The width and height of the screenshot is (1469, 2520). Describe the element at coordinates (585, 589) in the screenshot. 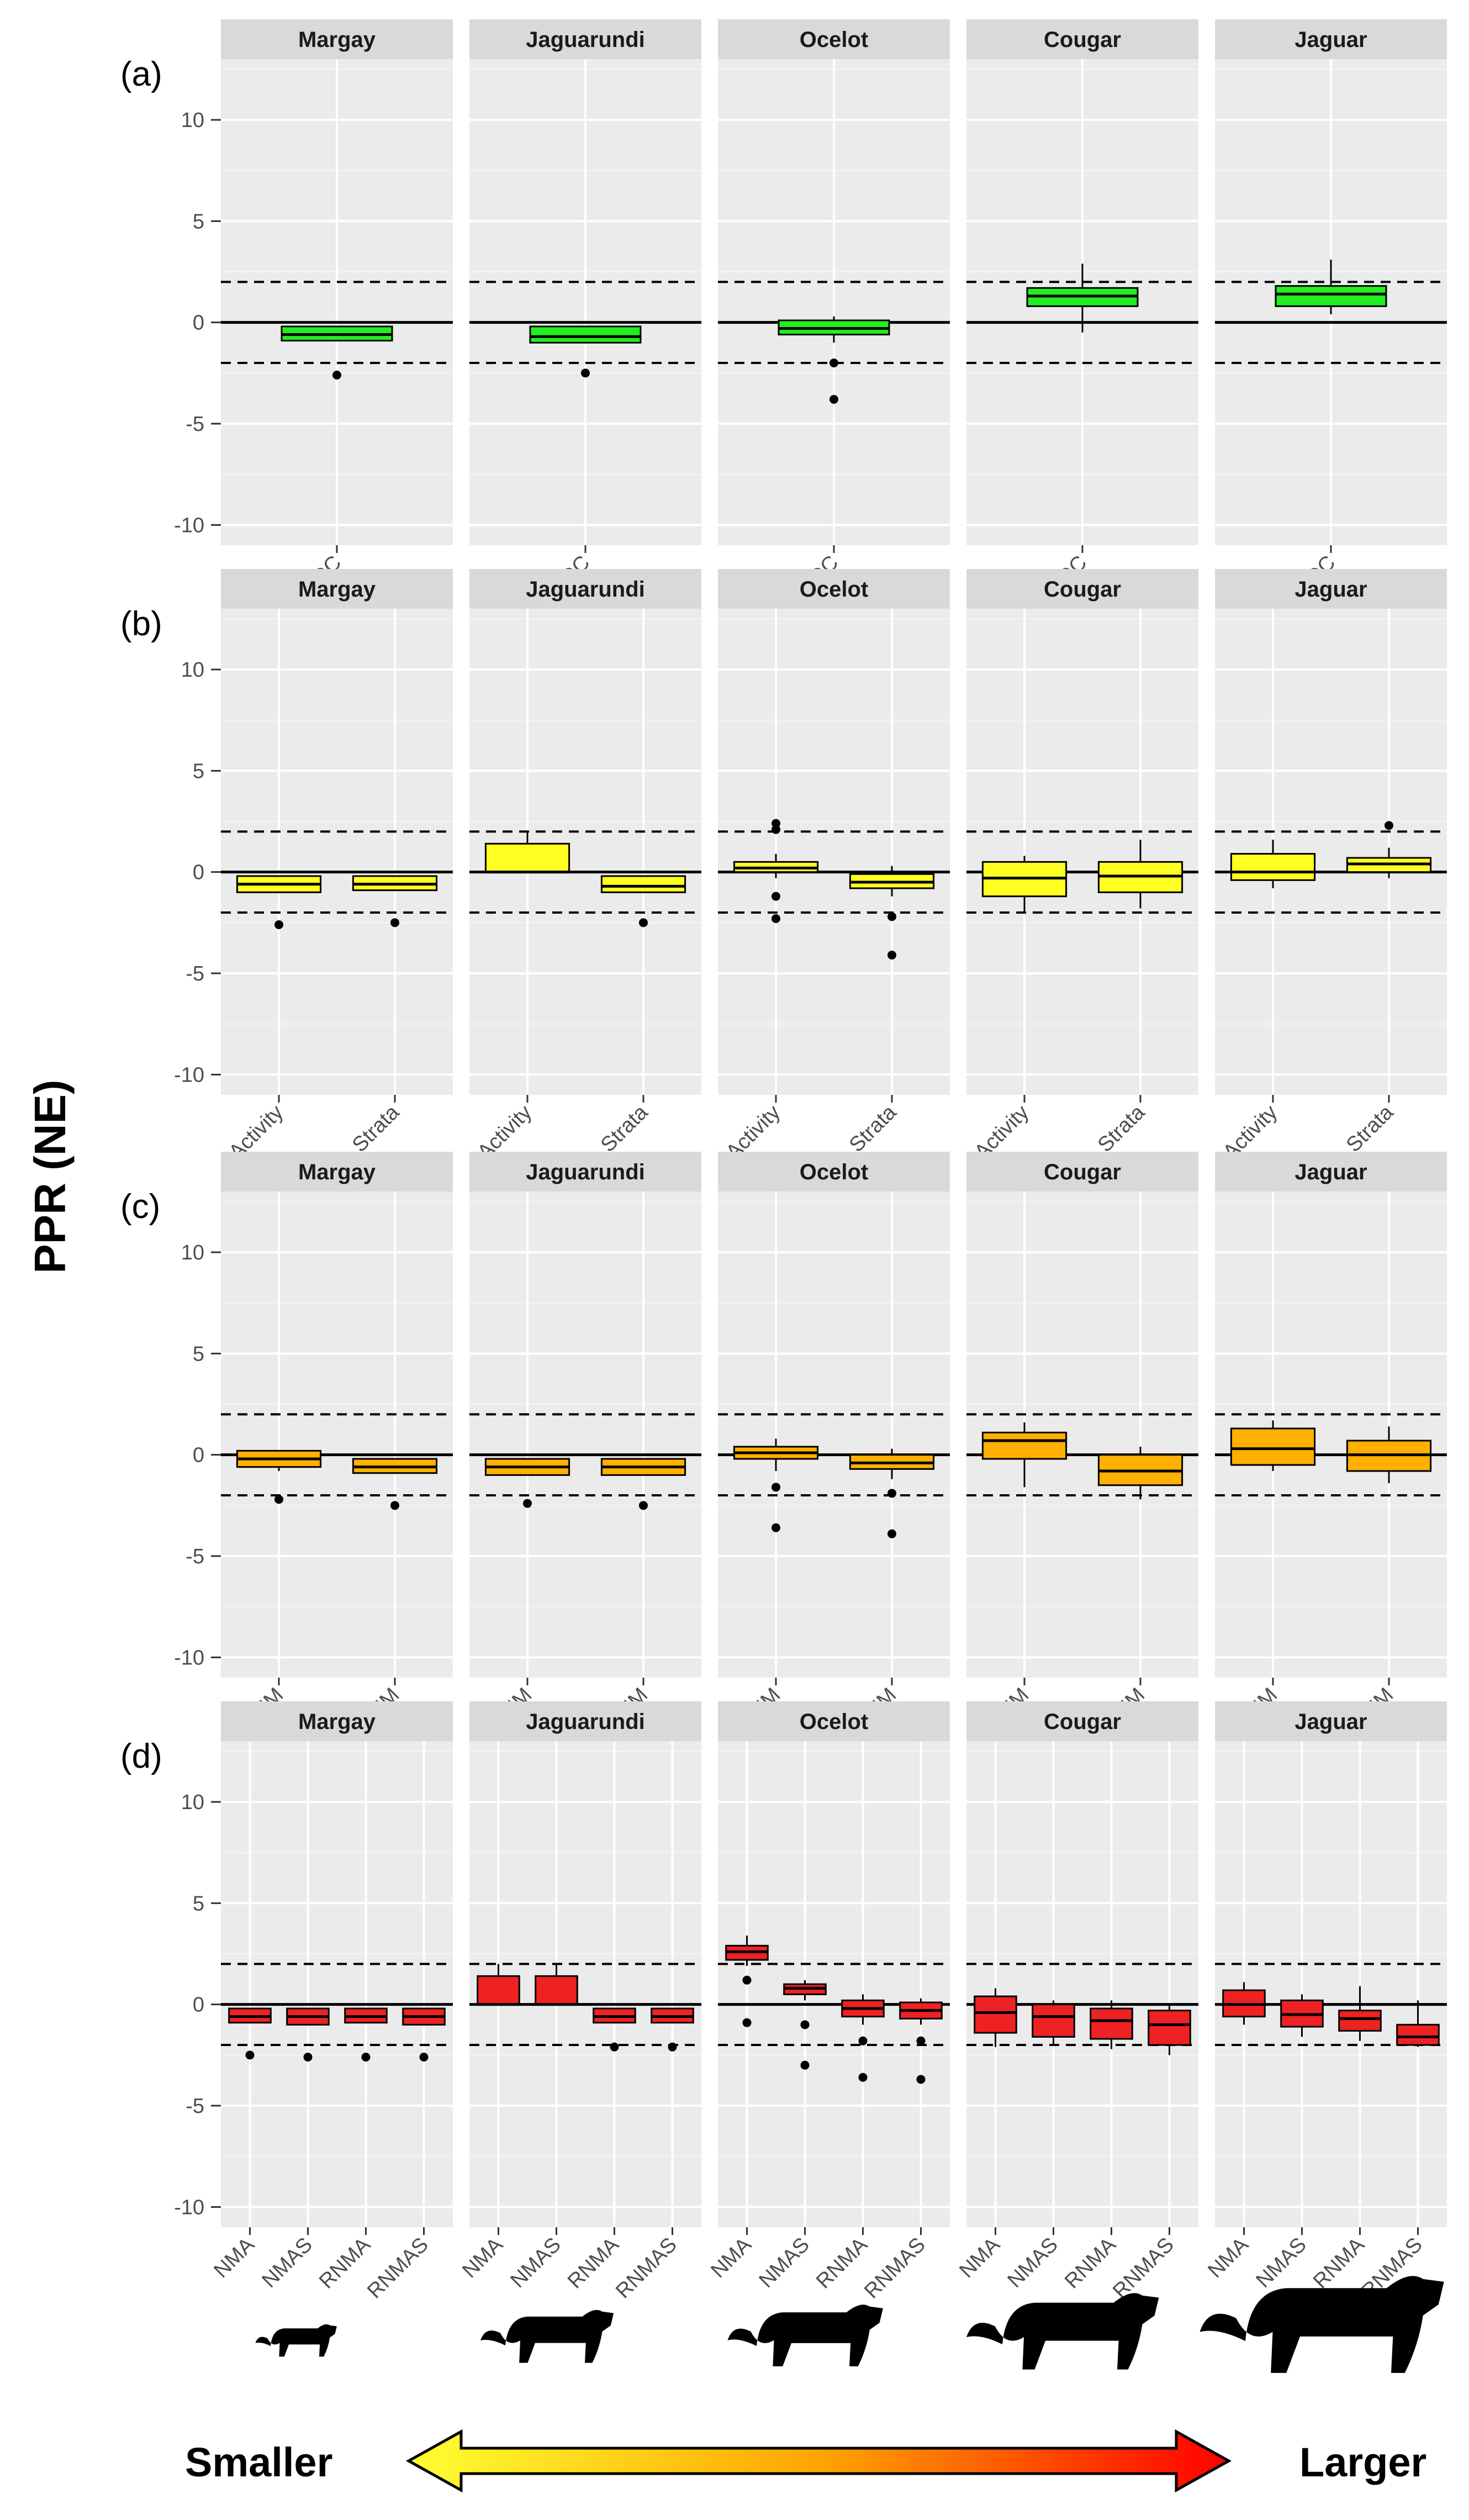

I see `facet-strip-label: Jaguarundi` at that location.